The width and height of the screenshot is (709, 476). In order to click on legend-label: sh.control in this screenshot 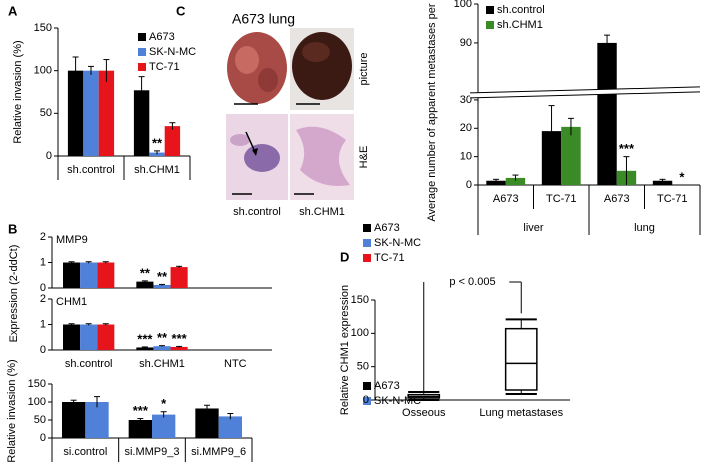, I will do `click(521, 10)`.